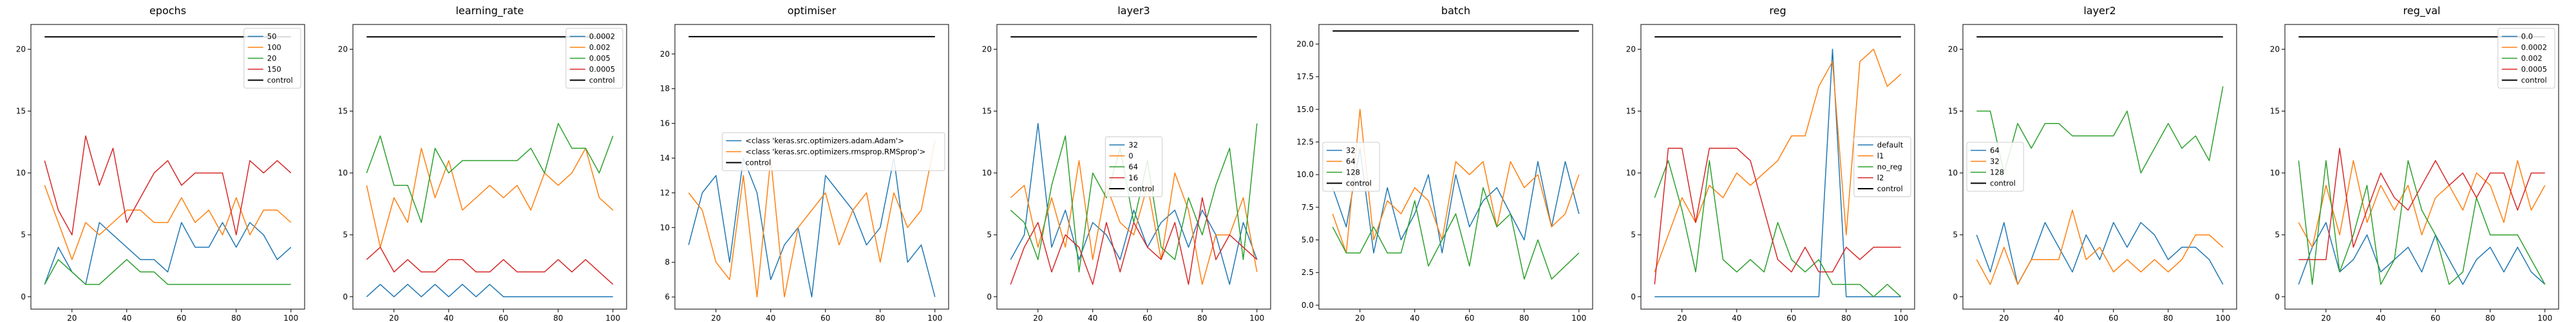  I want to click on legend-label: 32, so click(1133, 144).